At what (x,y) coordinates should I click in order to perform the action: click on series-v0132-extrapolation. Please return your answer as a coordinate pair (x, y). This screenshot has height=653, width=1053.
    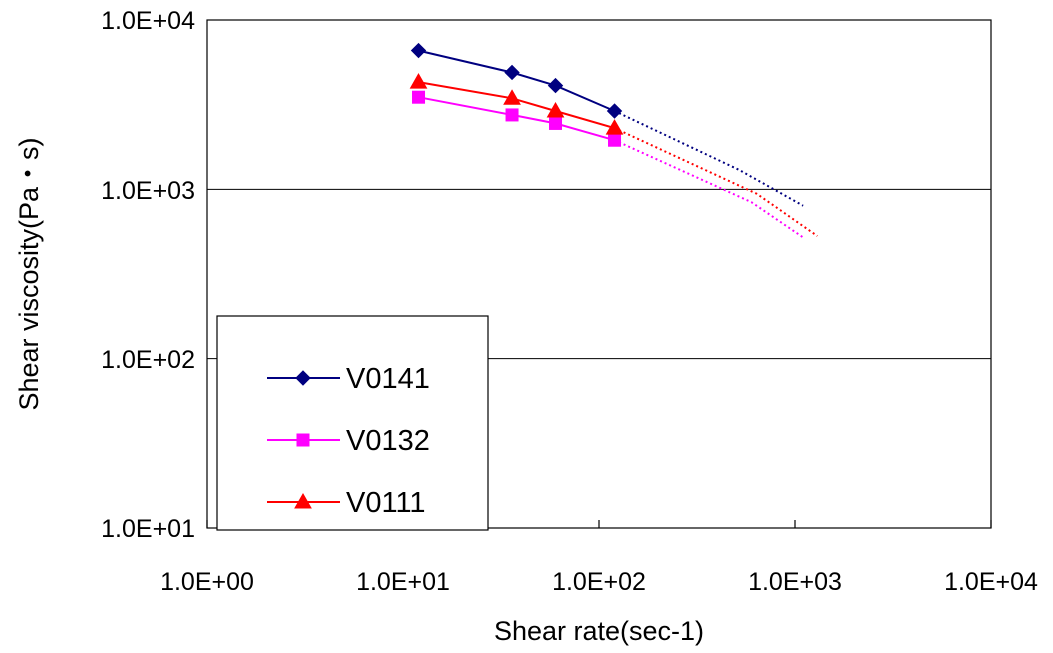
    Looking at the image, I should click on (709, 189).